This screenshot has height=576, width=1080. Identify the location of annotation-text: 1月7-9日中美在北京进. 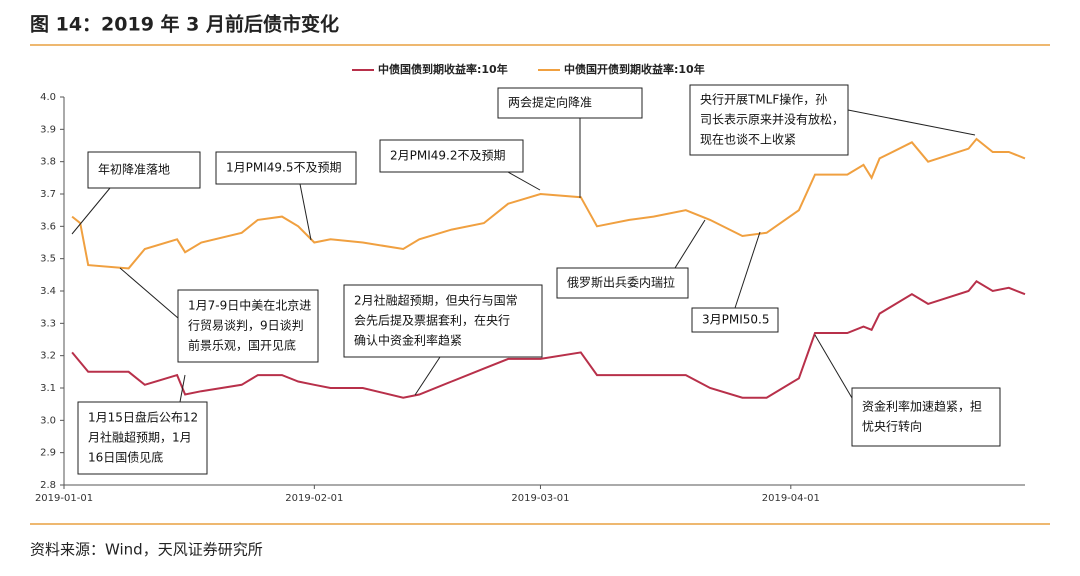
(249, 305).